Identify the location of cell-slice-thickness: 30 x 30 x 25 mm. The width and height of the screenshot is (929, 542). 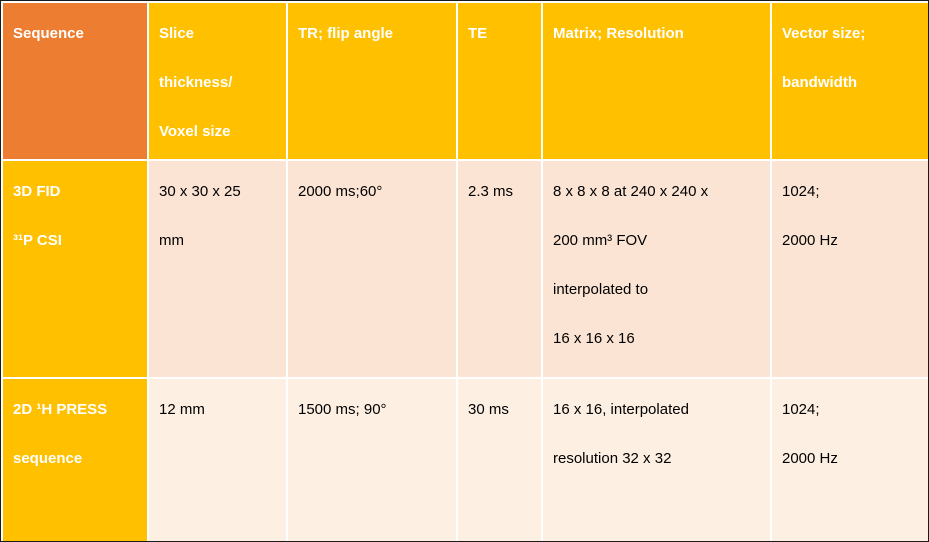
(217, 269).